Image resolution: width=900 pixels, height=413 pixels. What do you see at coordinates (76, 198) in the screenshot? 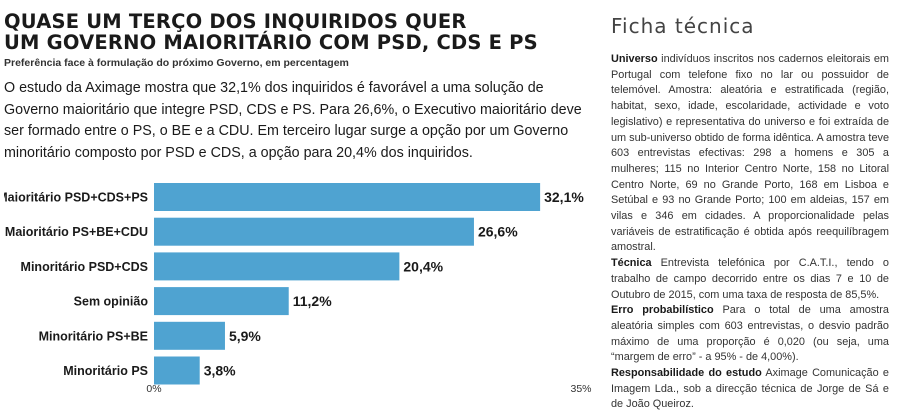
I see `category-label-1: Maioritário PSD+CDS+PS` at bounding box center [76, 198].